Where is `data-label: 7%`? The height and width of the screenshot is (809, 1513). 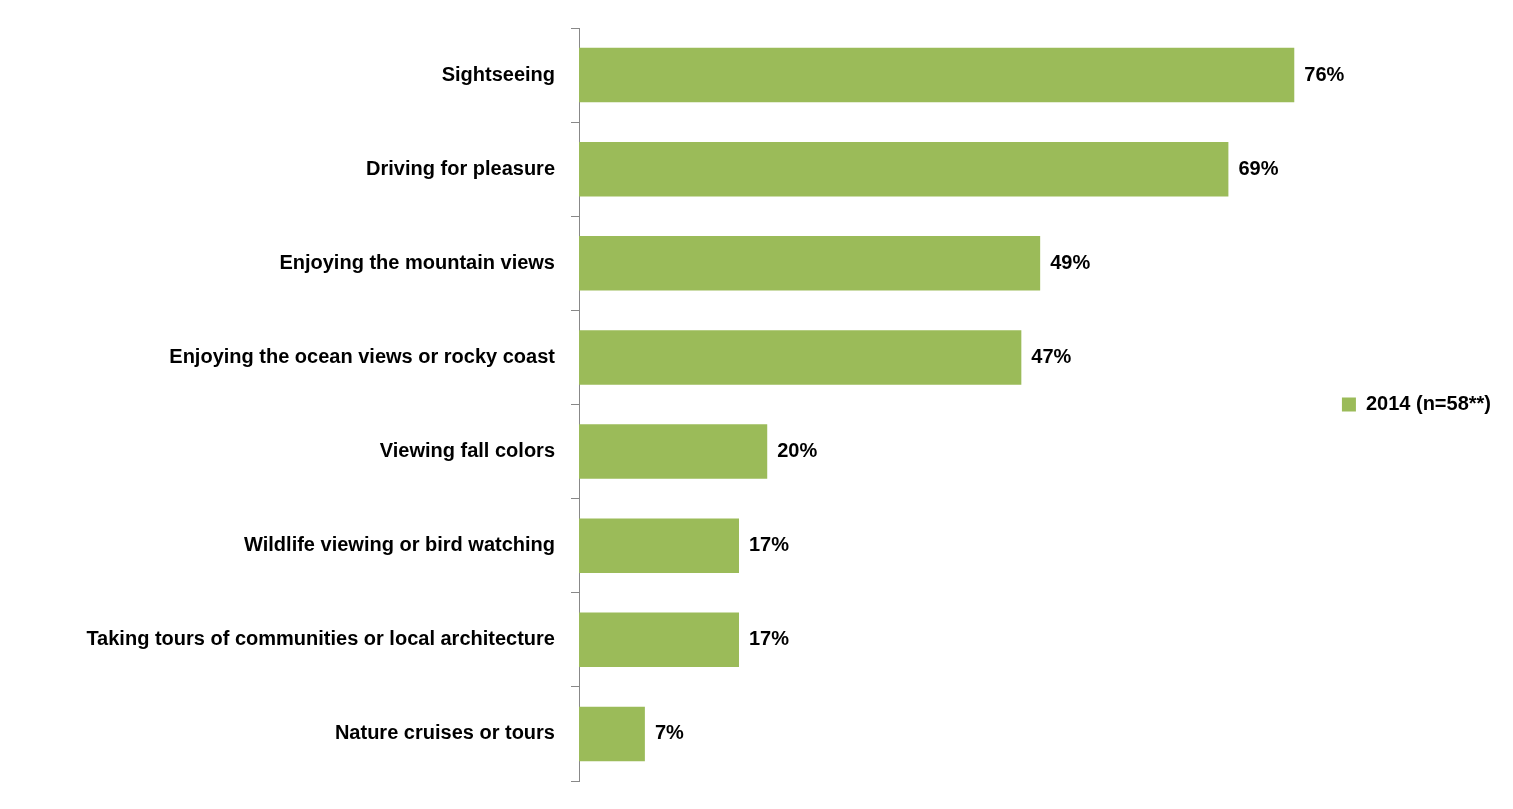
data-label: 7% is located at coordinates (669, 732).